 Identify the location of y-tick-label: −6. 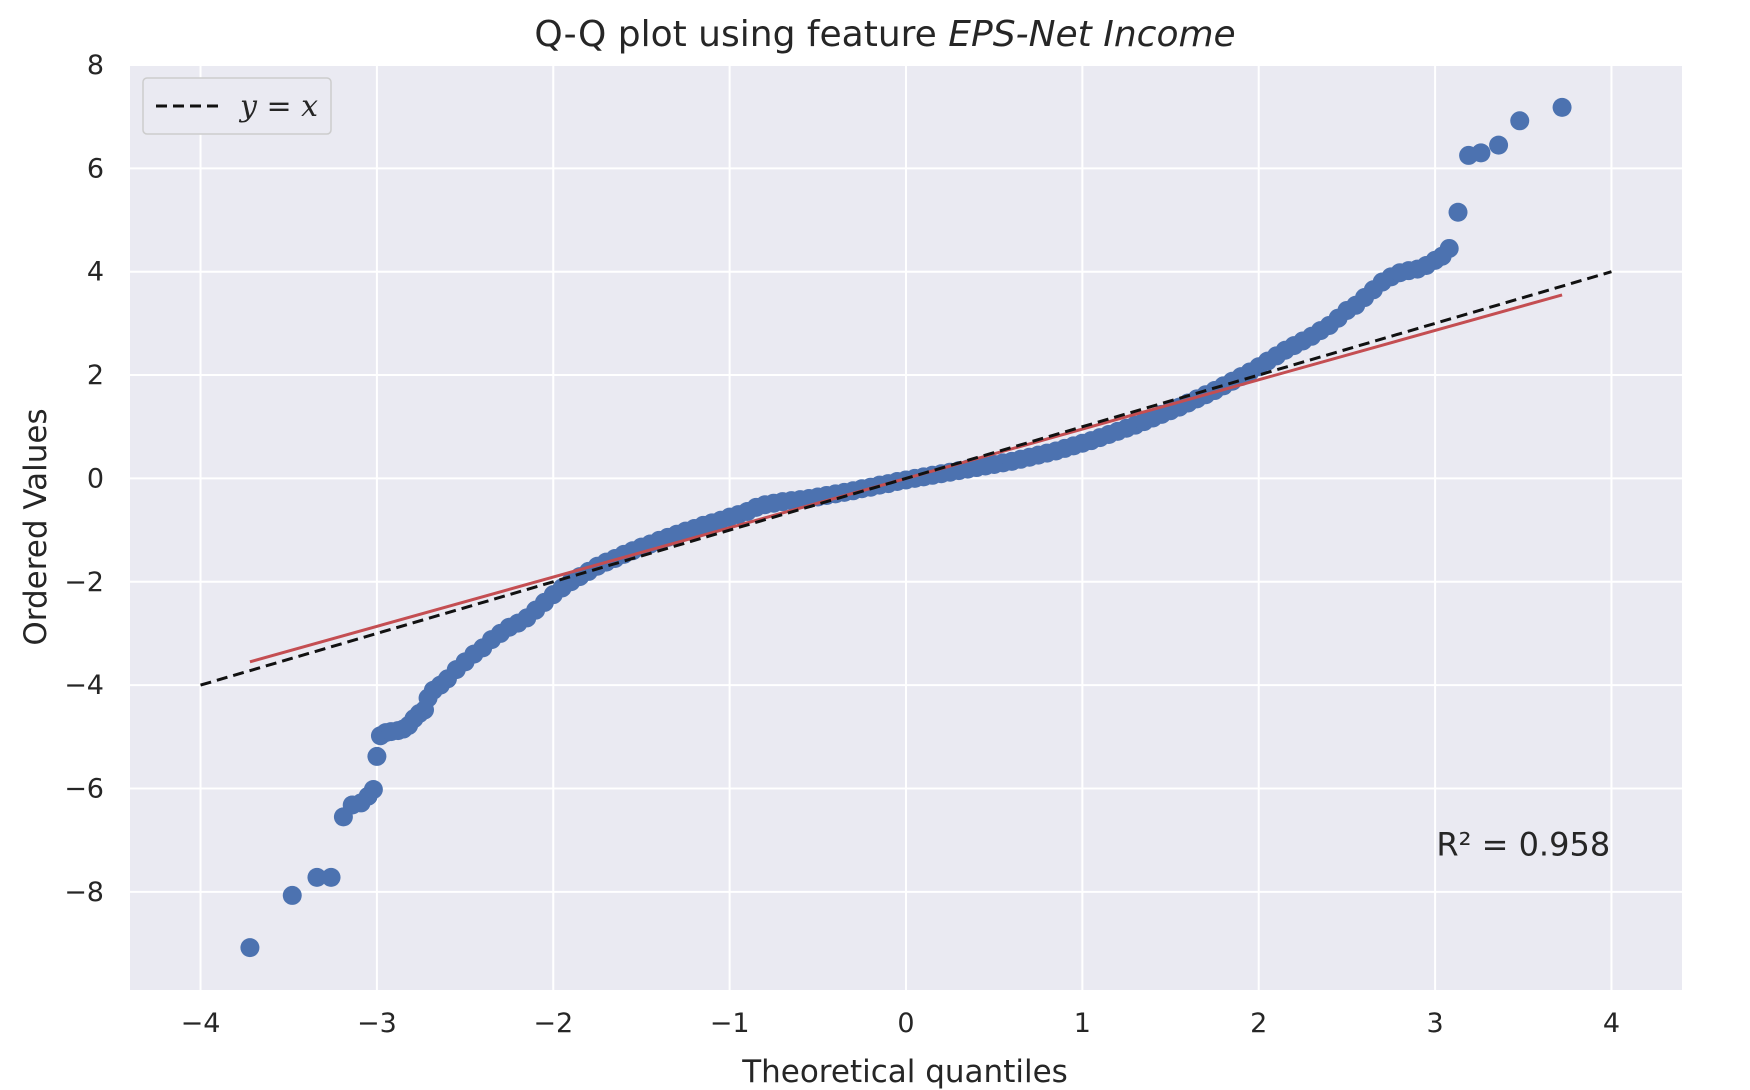
(84, 788).